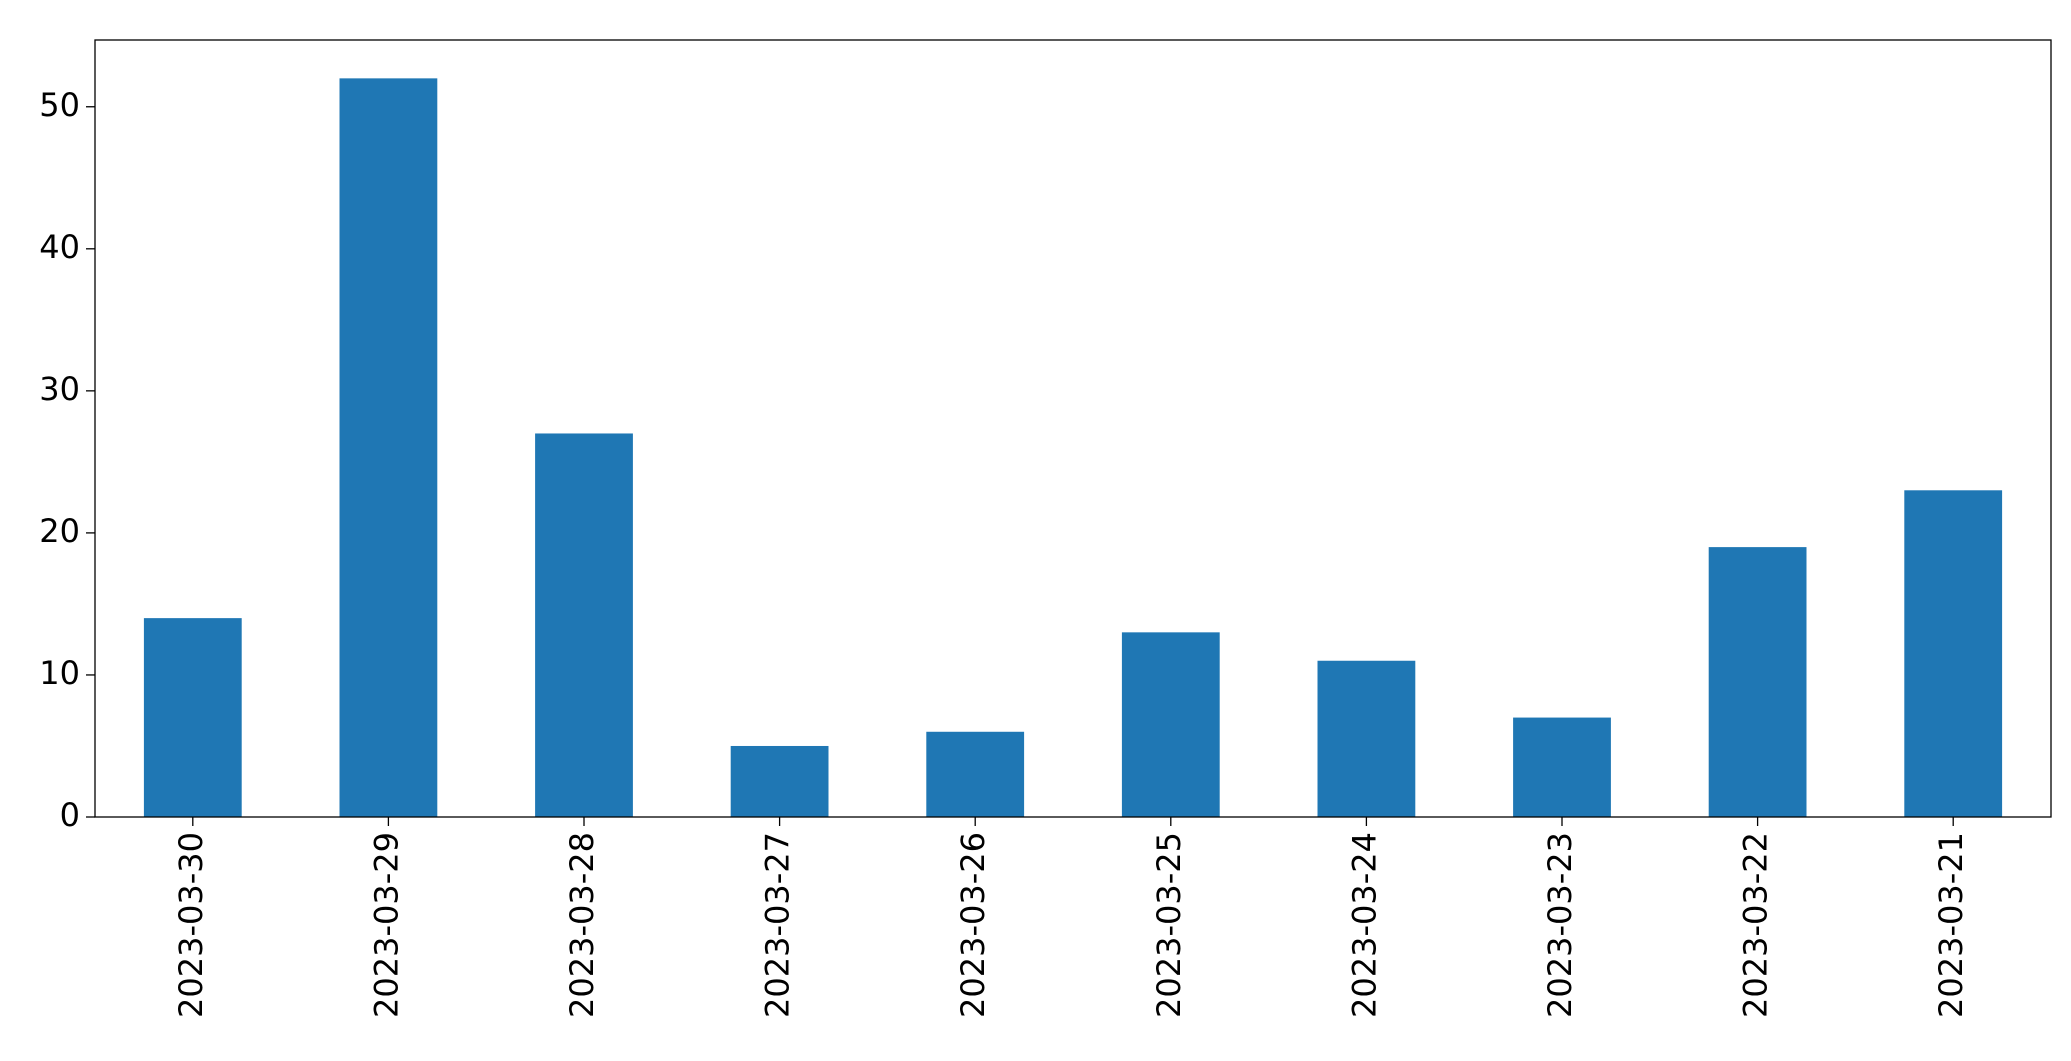 The image size is (2071, 1061). I want to click on x-tick-label: 2023-03-28, so click(582, 925).